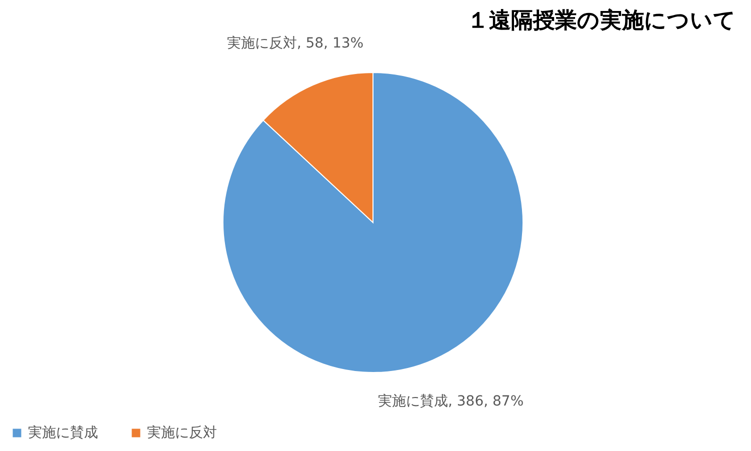 The width and height of the screenshot is (751, 451). What do you see at coordinates (451, 401) in the screenshot?
I see `data-label: 実施に賛成, 386, 87%` at bounding box center [451, 401].